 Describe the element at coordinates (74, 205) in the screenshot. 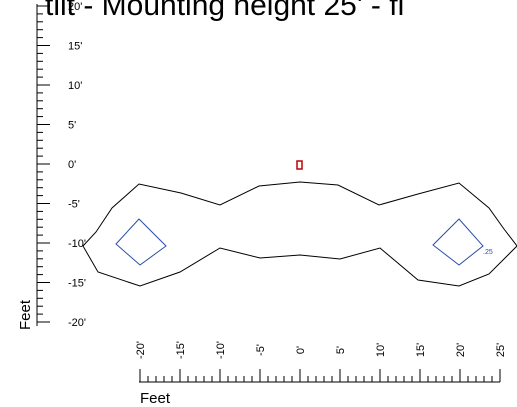

I see `y-tick-label: -5'` at that location.